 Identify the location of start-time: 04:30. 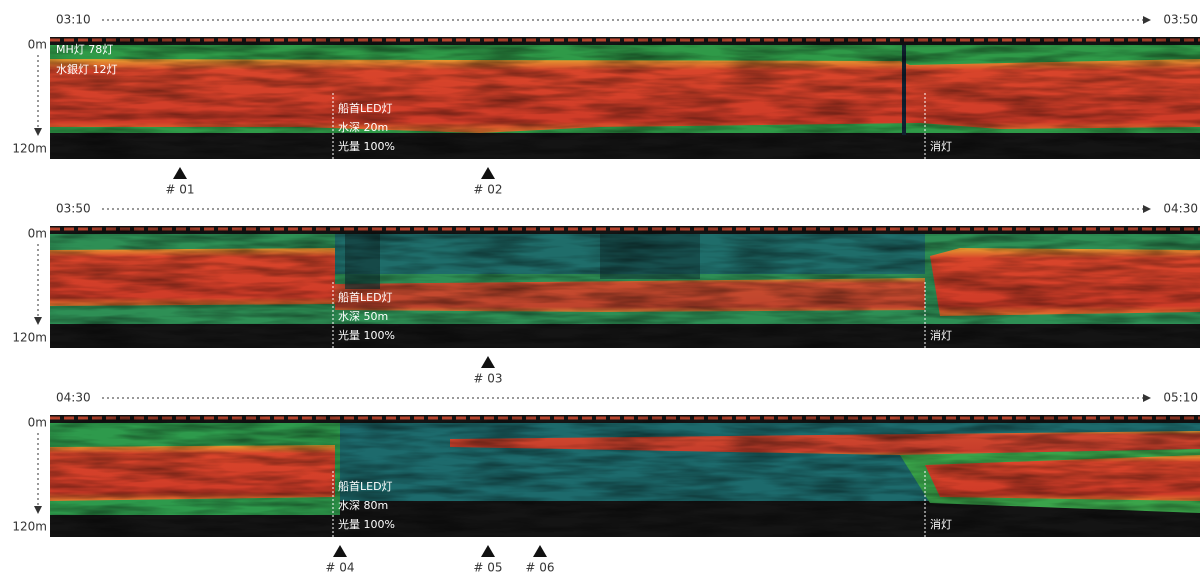
(73, 398).